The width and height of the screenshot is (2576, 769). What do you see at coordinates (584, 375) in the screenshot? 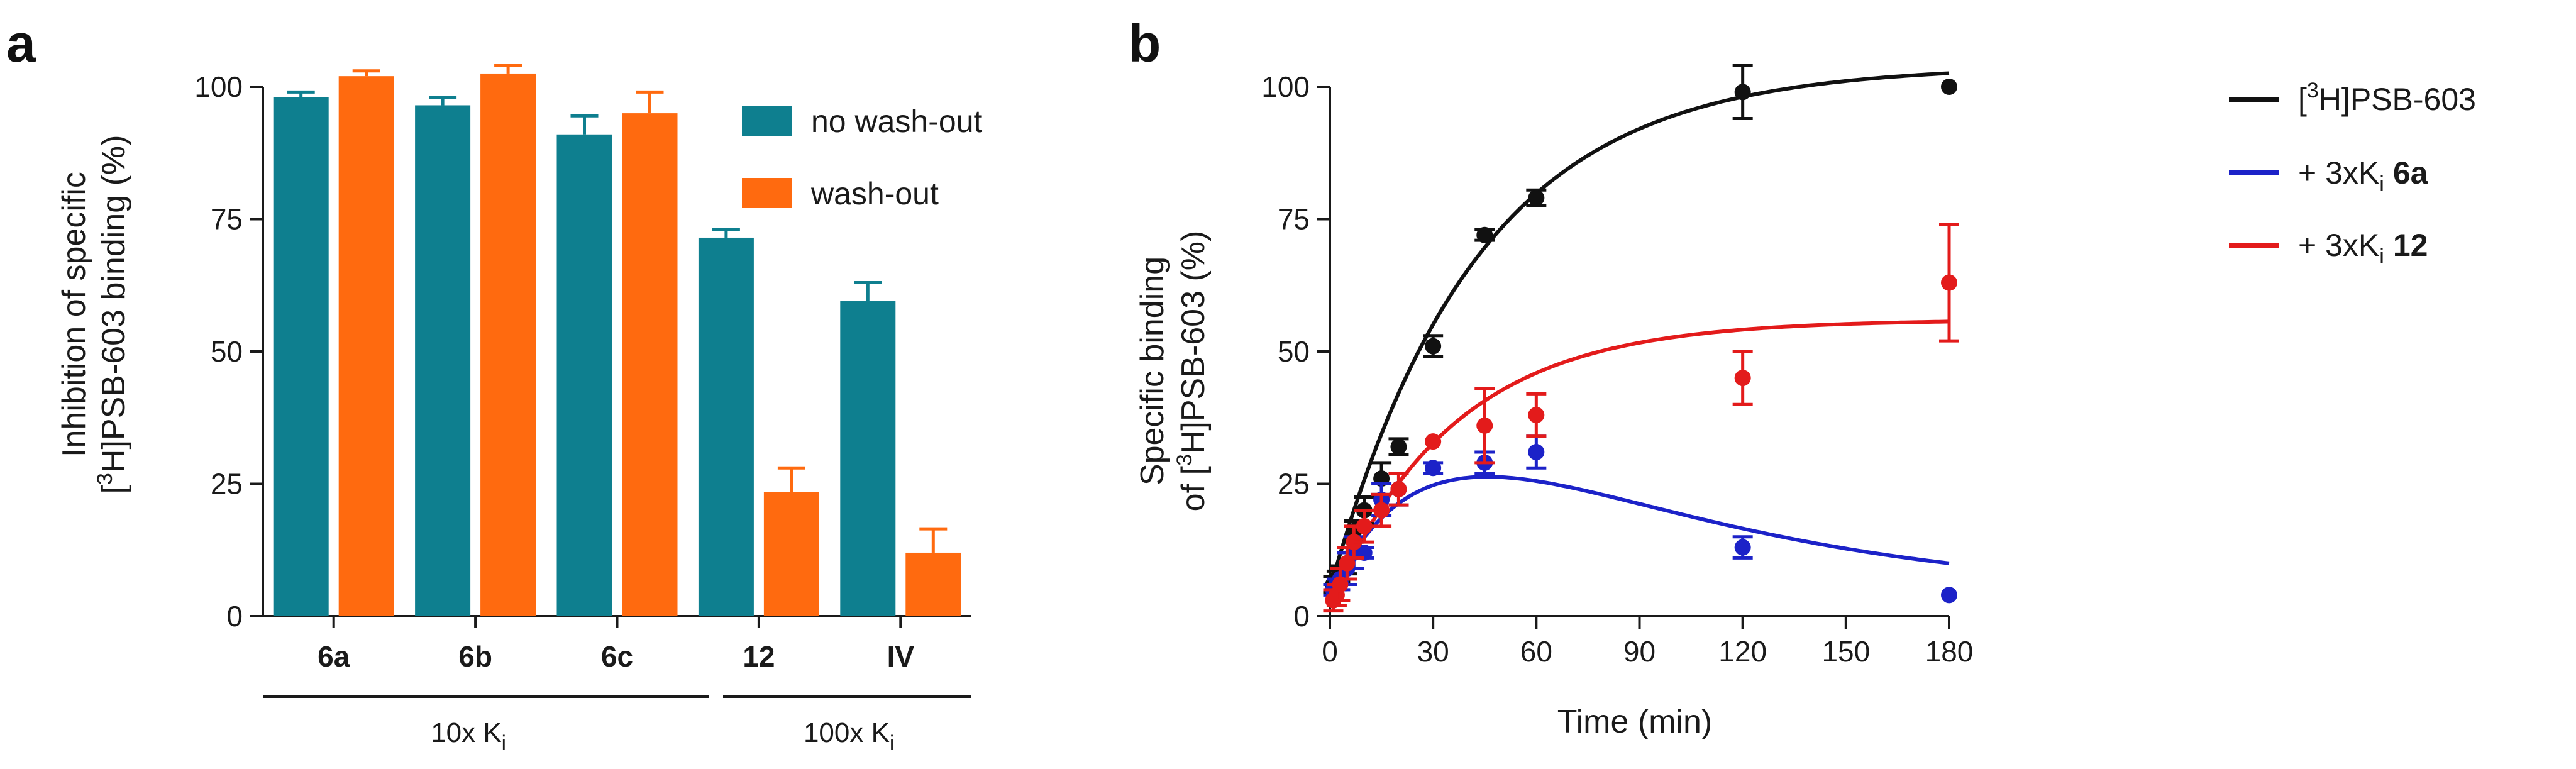
I see `bar-no-wash-out-6c` at bounding box center [584, 375].